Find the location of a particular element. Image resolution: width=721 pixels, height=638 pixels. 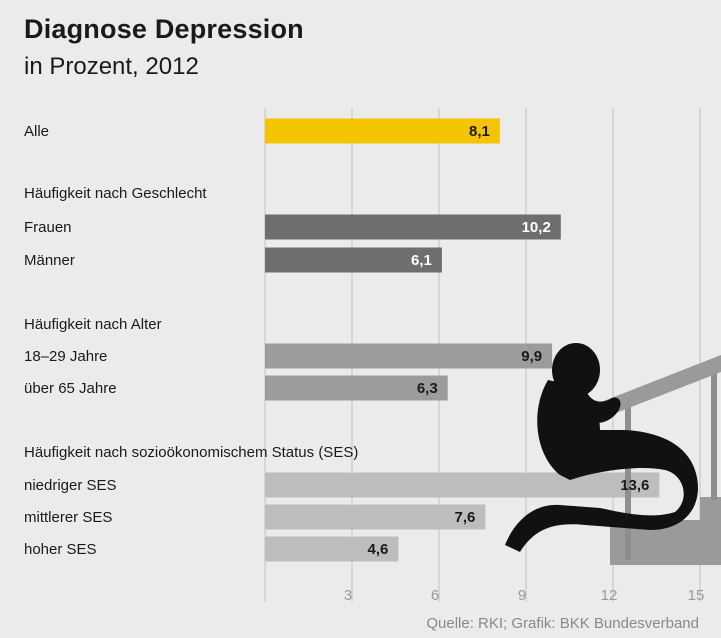

group-label: Häufigkeit nach Alter is located at coordinates (93, 324).